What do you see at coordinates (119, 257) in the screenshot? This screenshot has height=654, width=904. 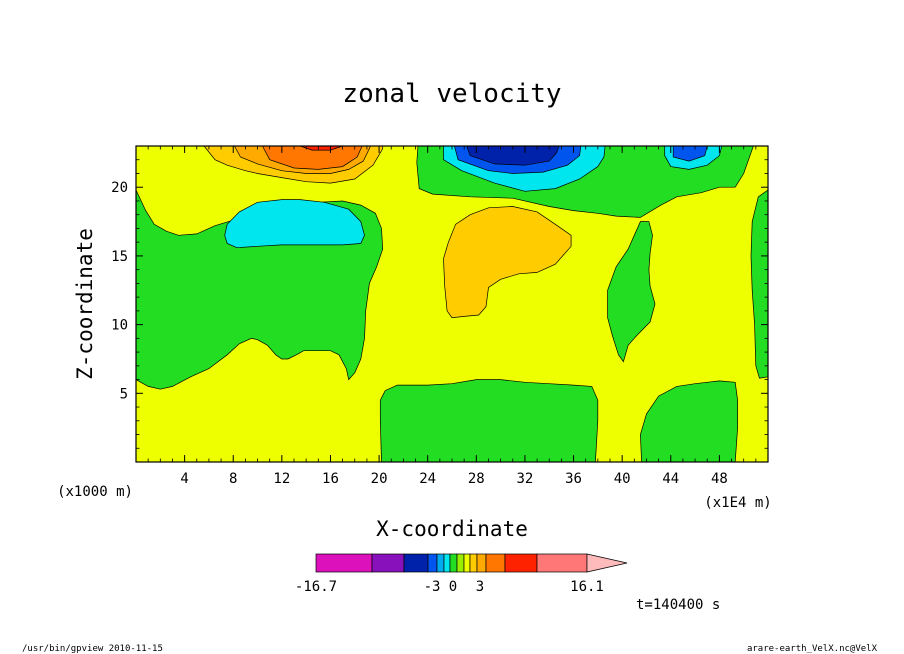 I see `y-tick-label-2: 15` at bounding box center [119, 257].